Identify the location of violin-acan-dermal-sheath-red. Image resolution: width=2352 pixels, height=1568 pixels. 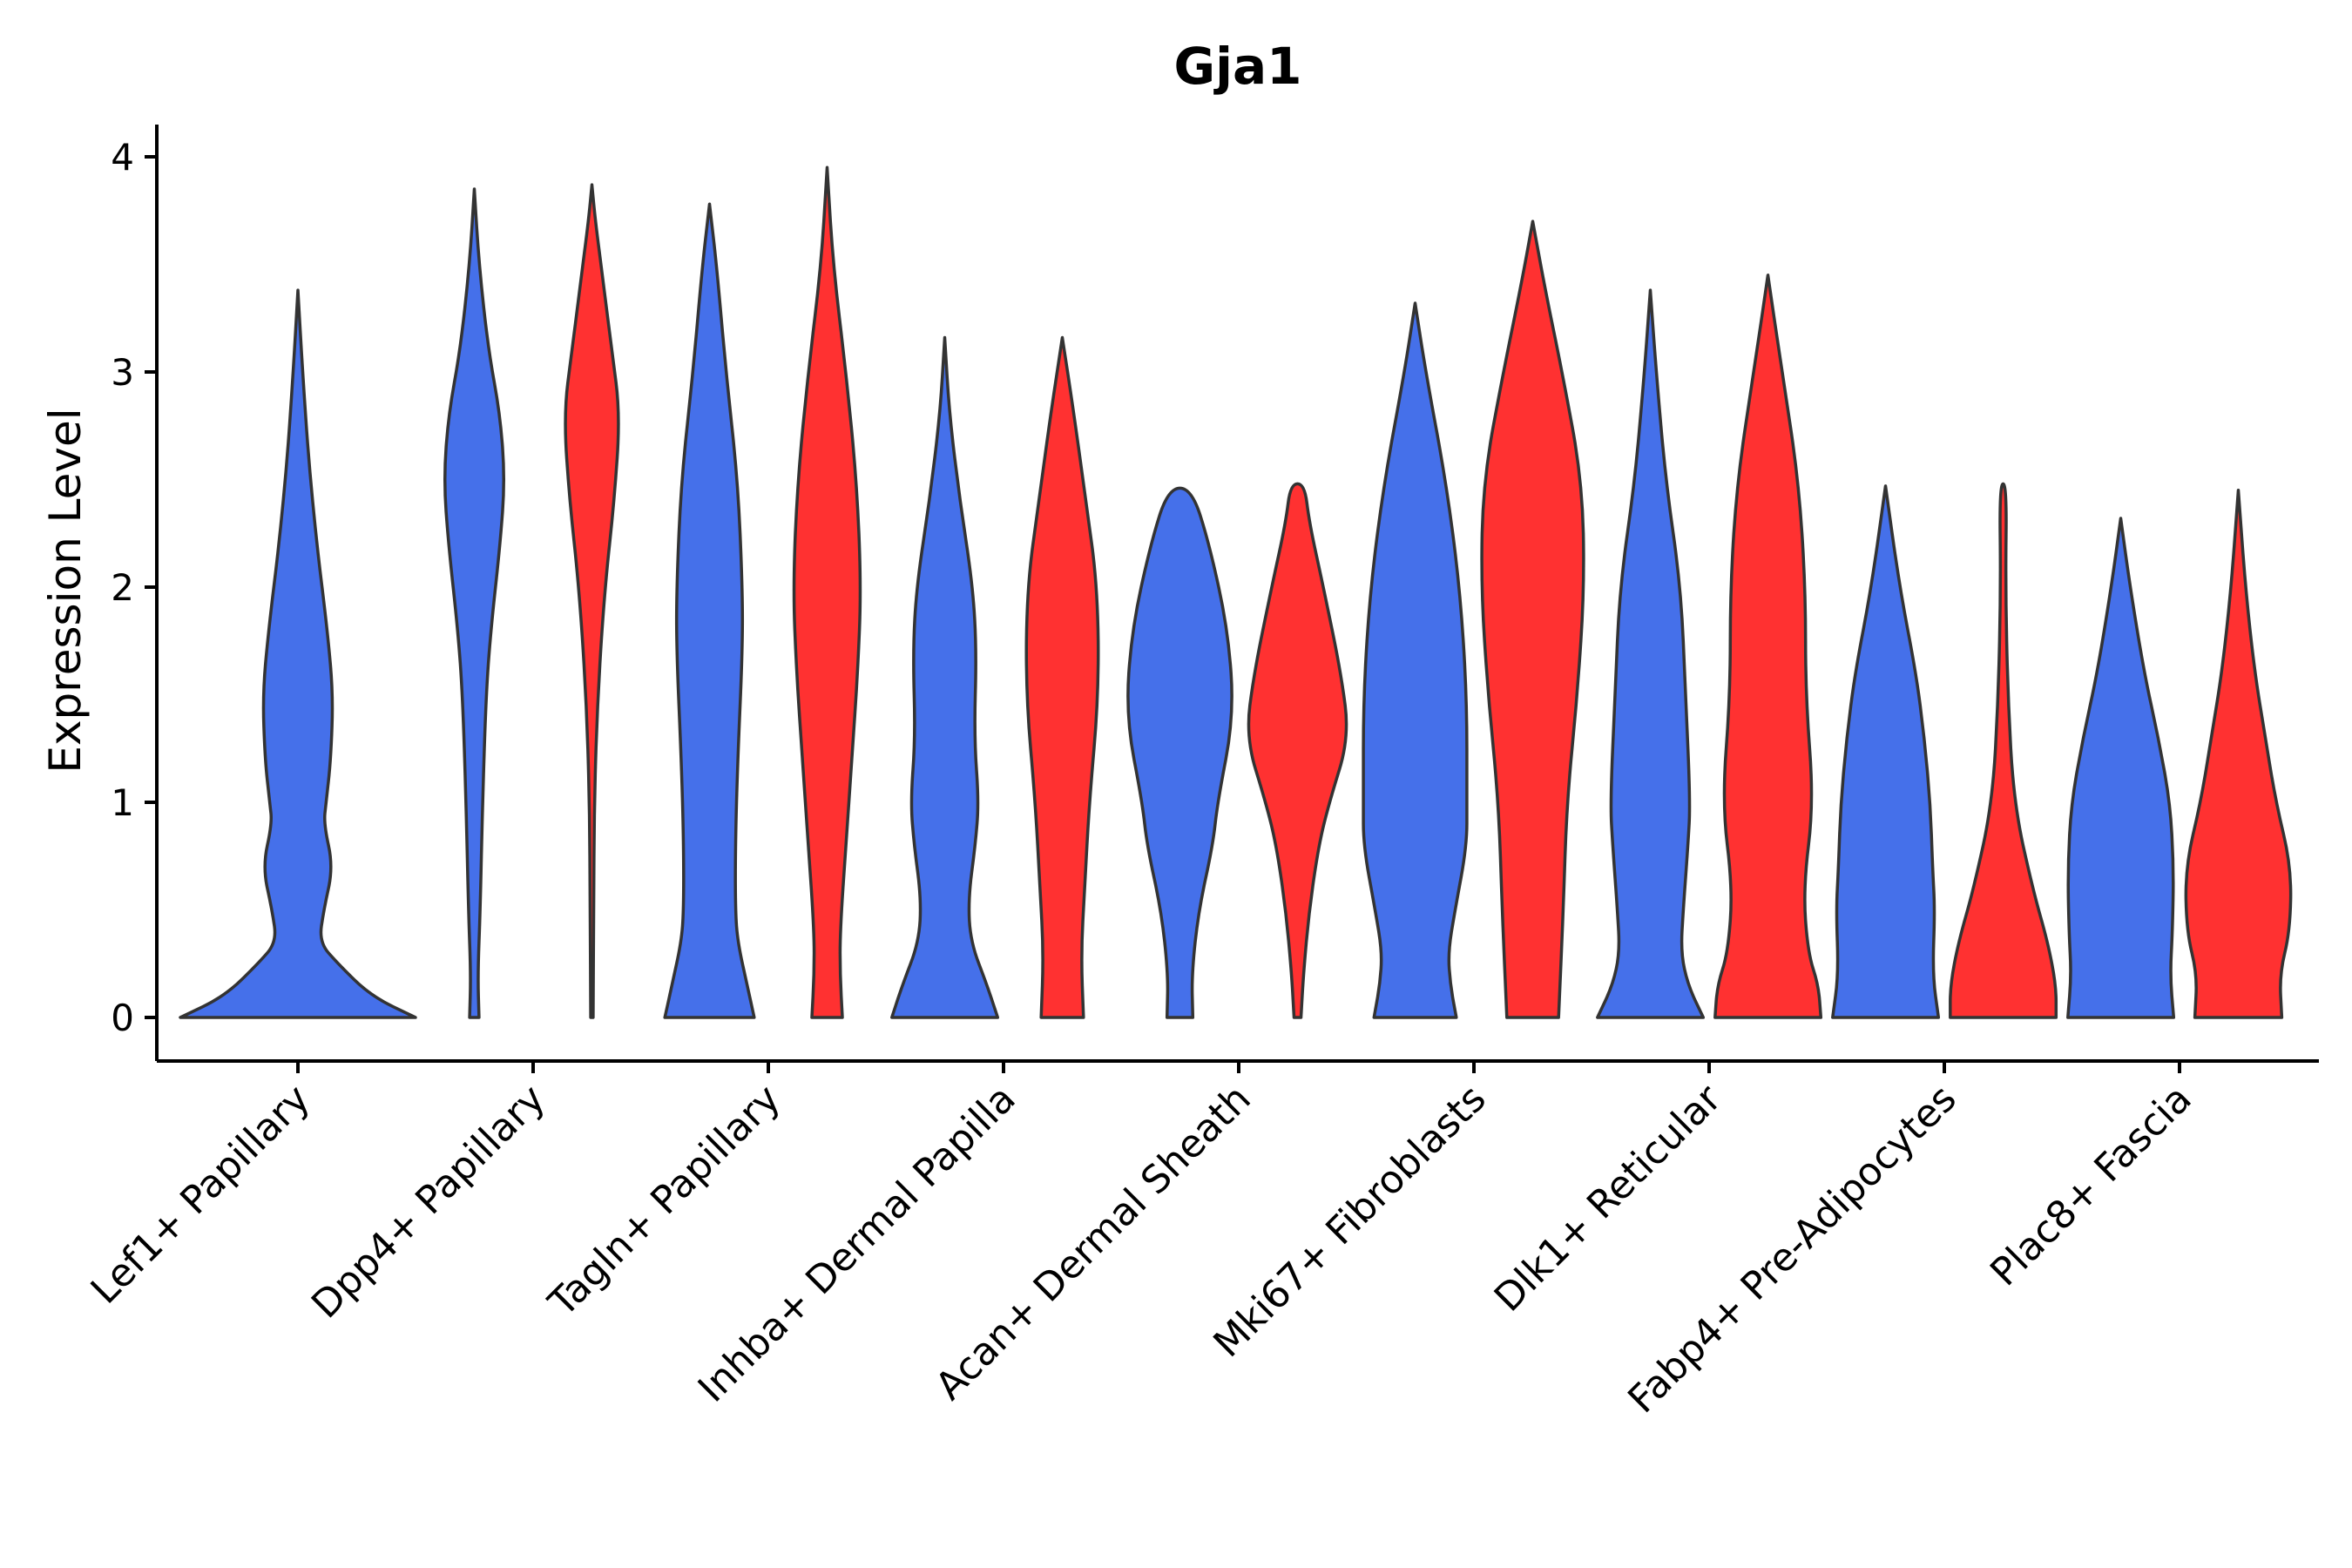
(1297, 751).